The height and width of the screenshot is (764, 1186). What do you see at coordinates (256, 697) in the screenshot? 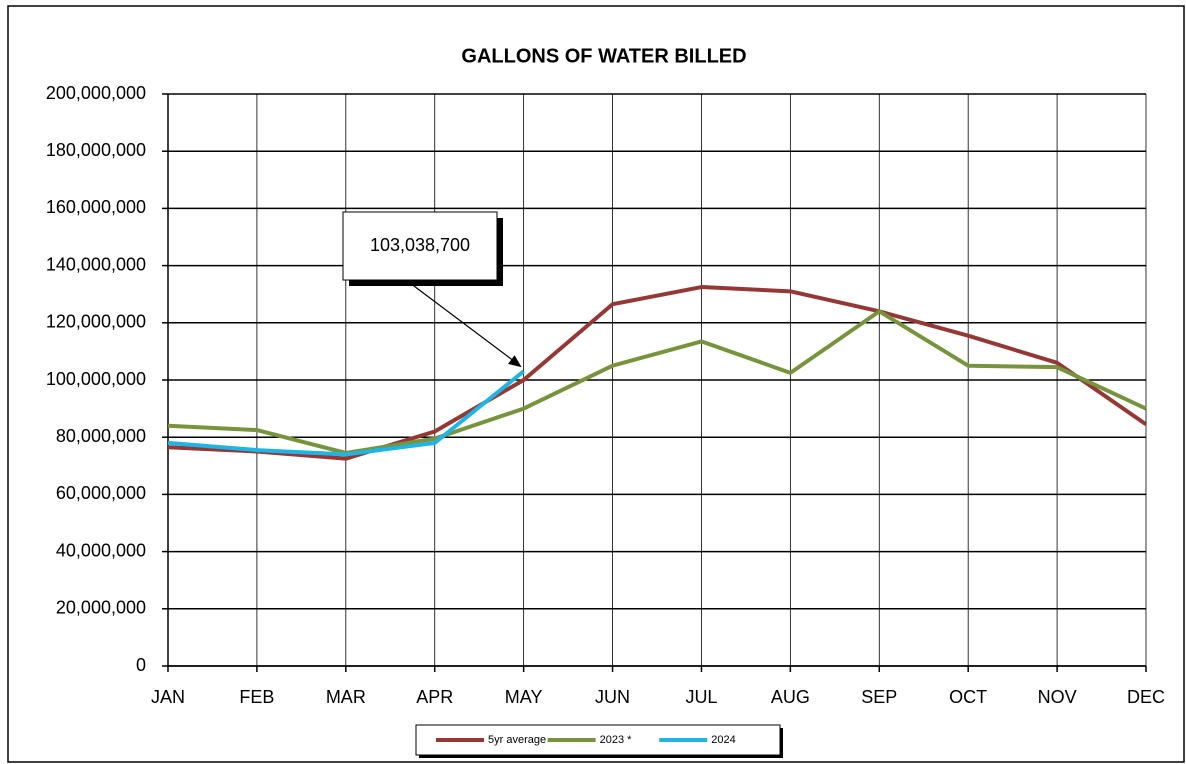
I see `x-tick-label: FEB` at bounding box center [256, 697].